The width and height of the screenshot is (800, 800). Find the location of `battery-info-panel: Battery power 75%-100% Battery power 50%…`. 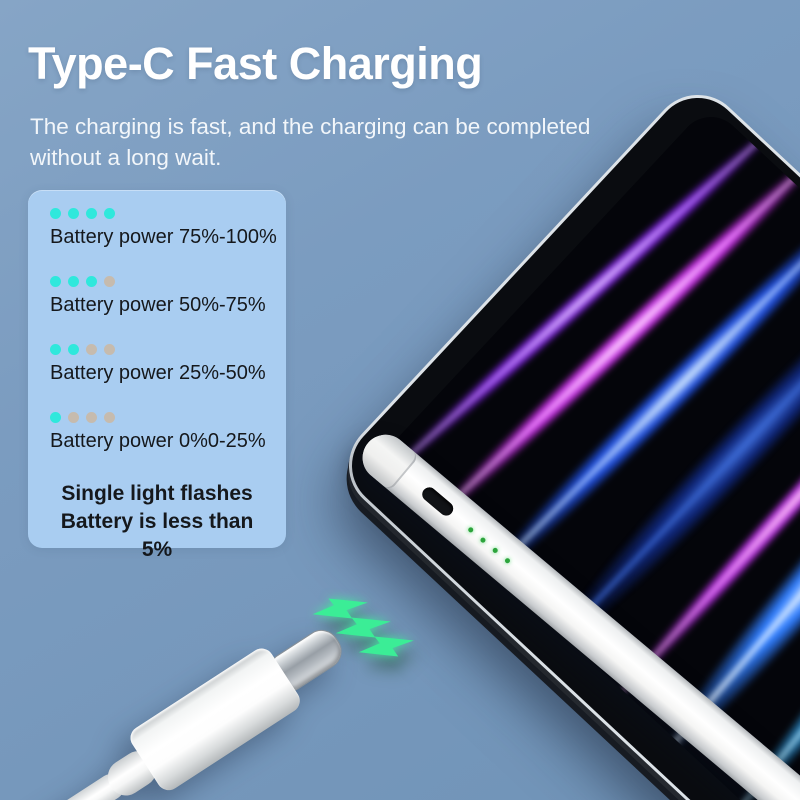

battery-info-panel: Battery power 75%-100% Battery power 50%… is located at coordinates (157, 375).